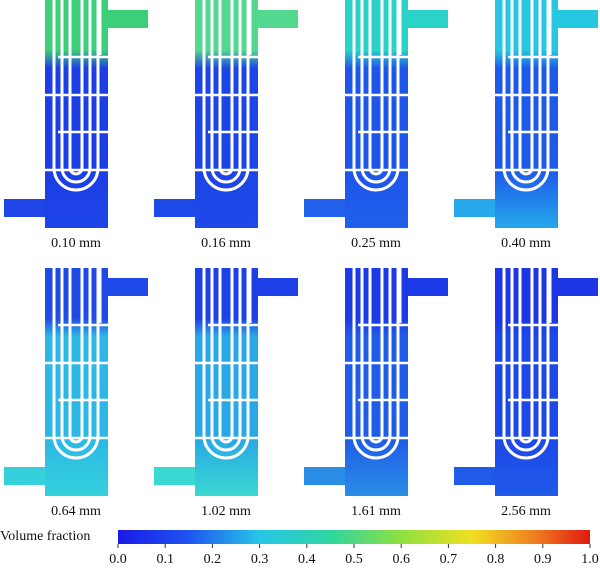 The image size is (600, 569). Describe the element at coordinates (307, 559) in the screenshot. I see `tick-label: 0.4` at that location.